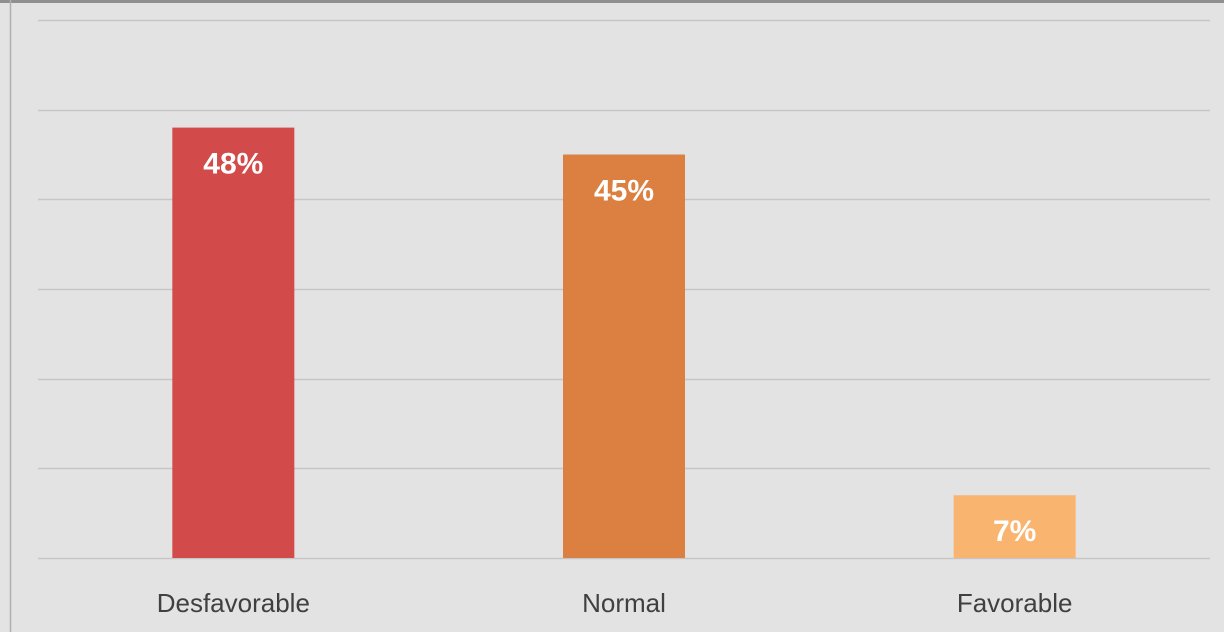 This screenshot has width=1224, height=632. What do you see at coordinates (233, 603) in the screenshot?
I see `category-label: Desfavorable` at bounding box center [233, 603].